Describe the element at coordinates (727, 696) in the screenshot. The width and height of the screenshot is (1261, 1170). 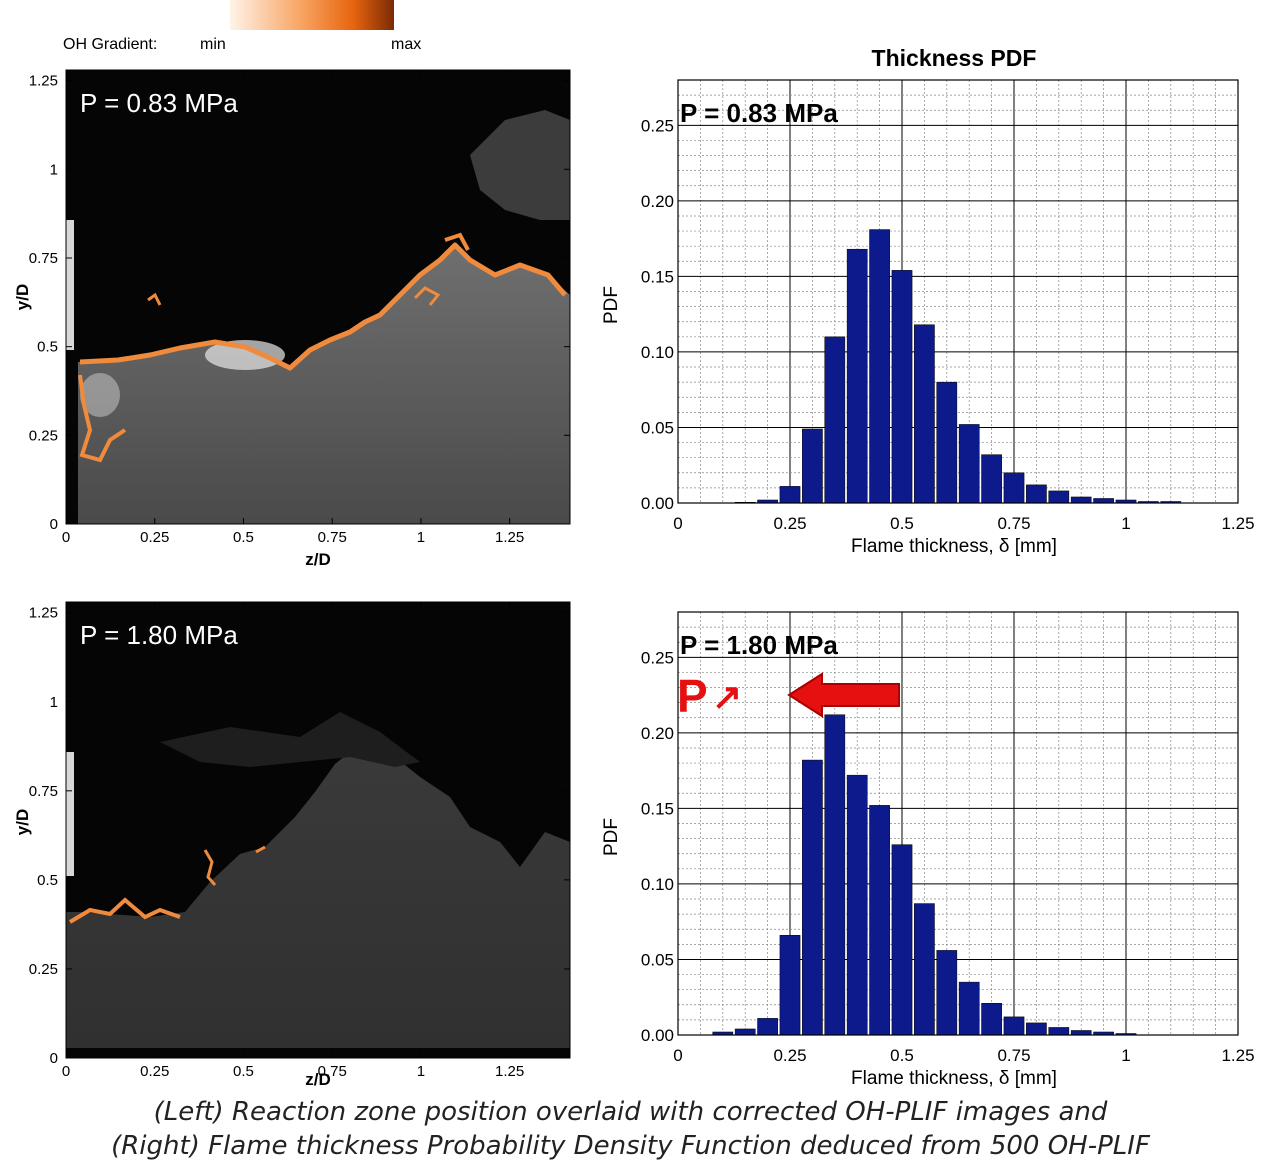
I see `increase-arrow-icon: ↗` at that location.